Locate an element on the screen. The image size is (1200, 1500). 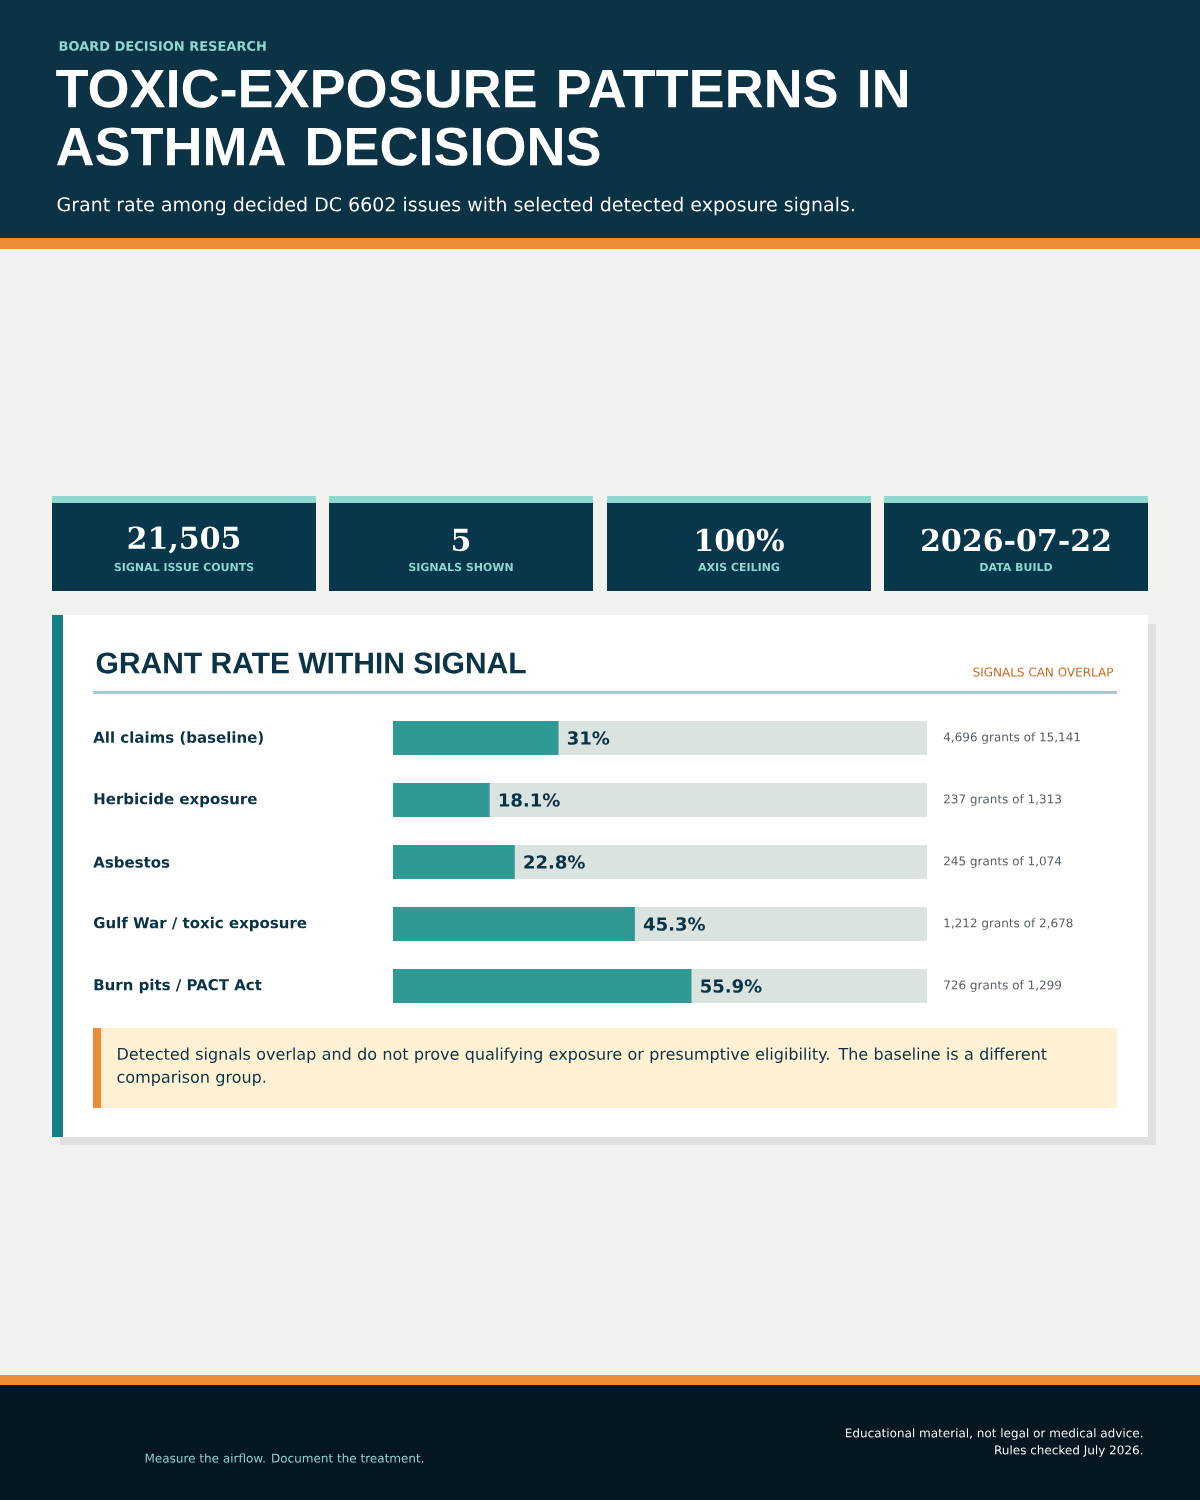
text: Rules checked July 2026. is located at coordinates (1069, 1451).